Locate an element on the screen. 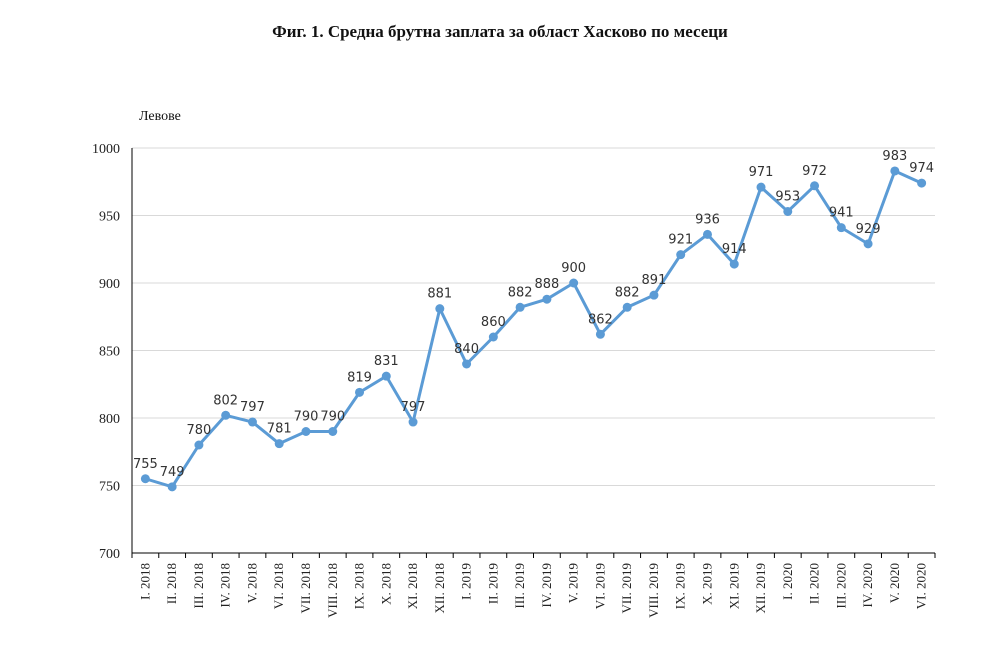 Image resolution: width=1000 pixels, height=670 pixels. x-tick-label: VI. 2019 is located at coordinates (599, 586).